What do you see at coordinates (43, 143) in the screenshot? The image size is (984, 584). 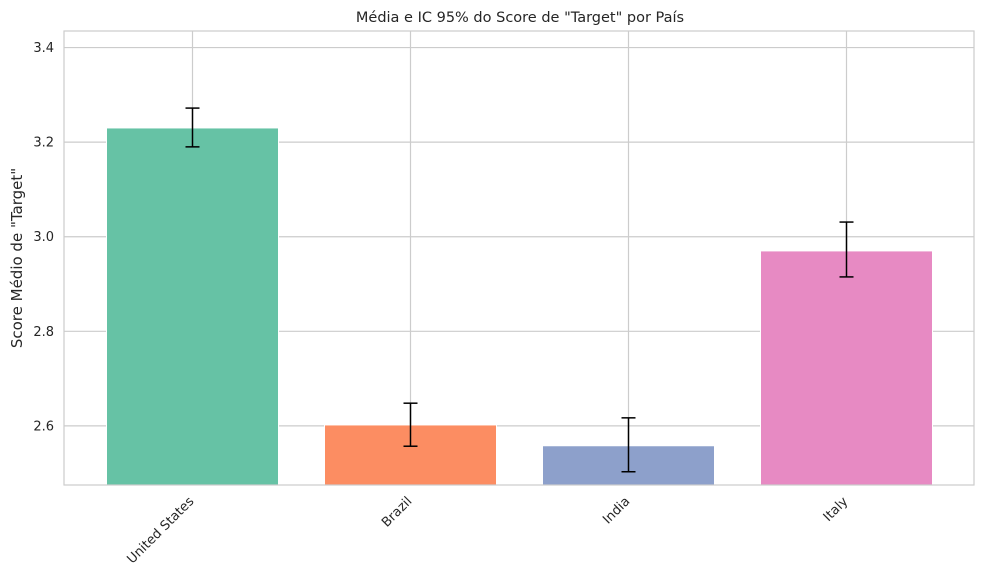 I see `y-tick-label: 3.2` at bounding box center [43, 143].